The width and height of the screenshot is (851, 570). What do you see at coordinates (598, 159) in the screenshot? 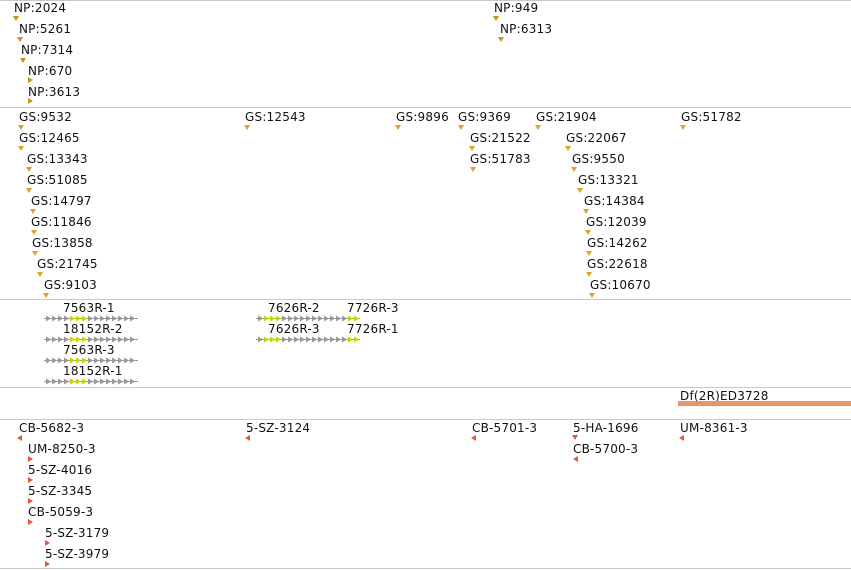
I see `gs-feature-label: GS:9550` at bounding box center [598, 159].